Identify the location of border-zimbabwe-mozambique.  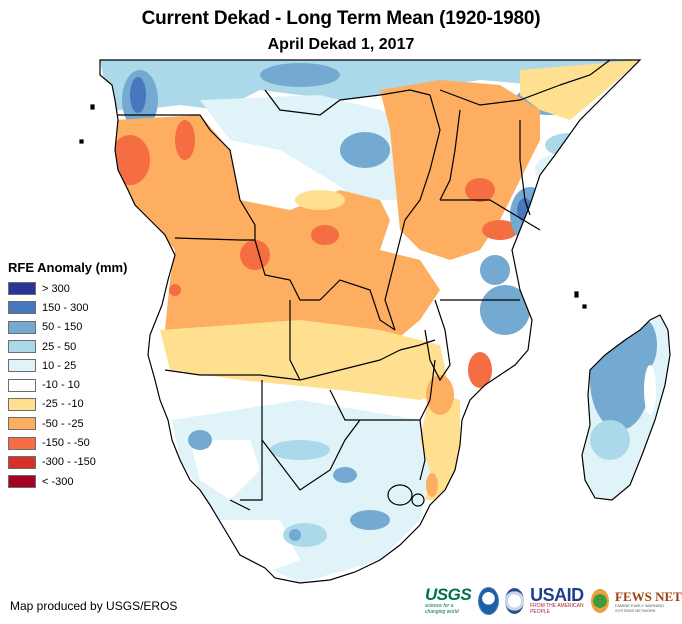
(408, 390).